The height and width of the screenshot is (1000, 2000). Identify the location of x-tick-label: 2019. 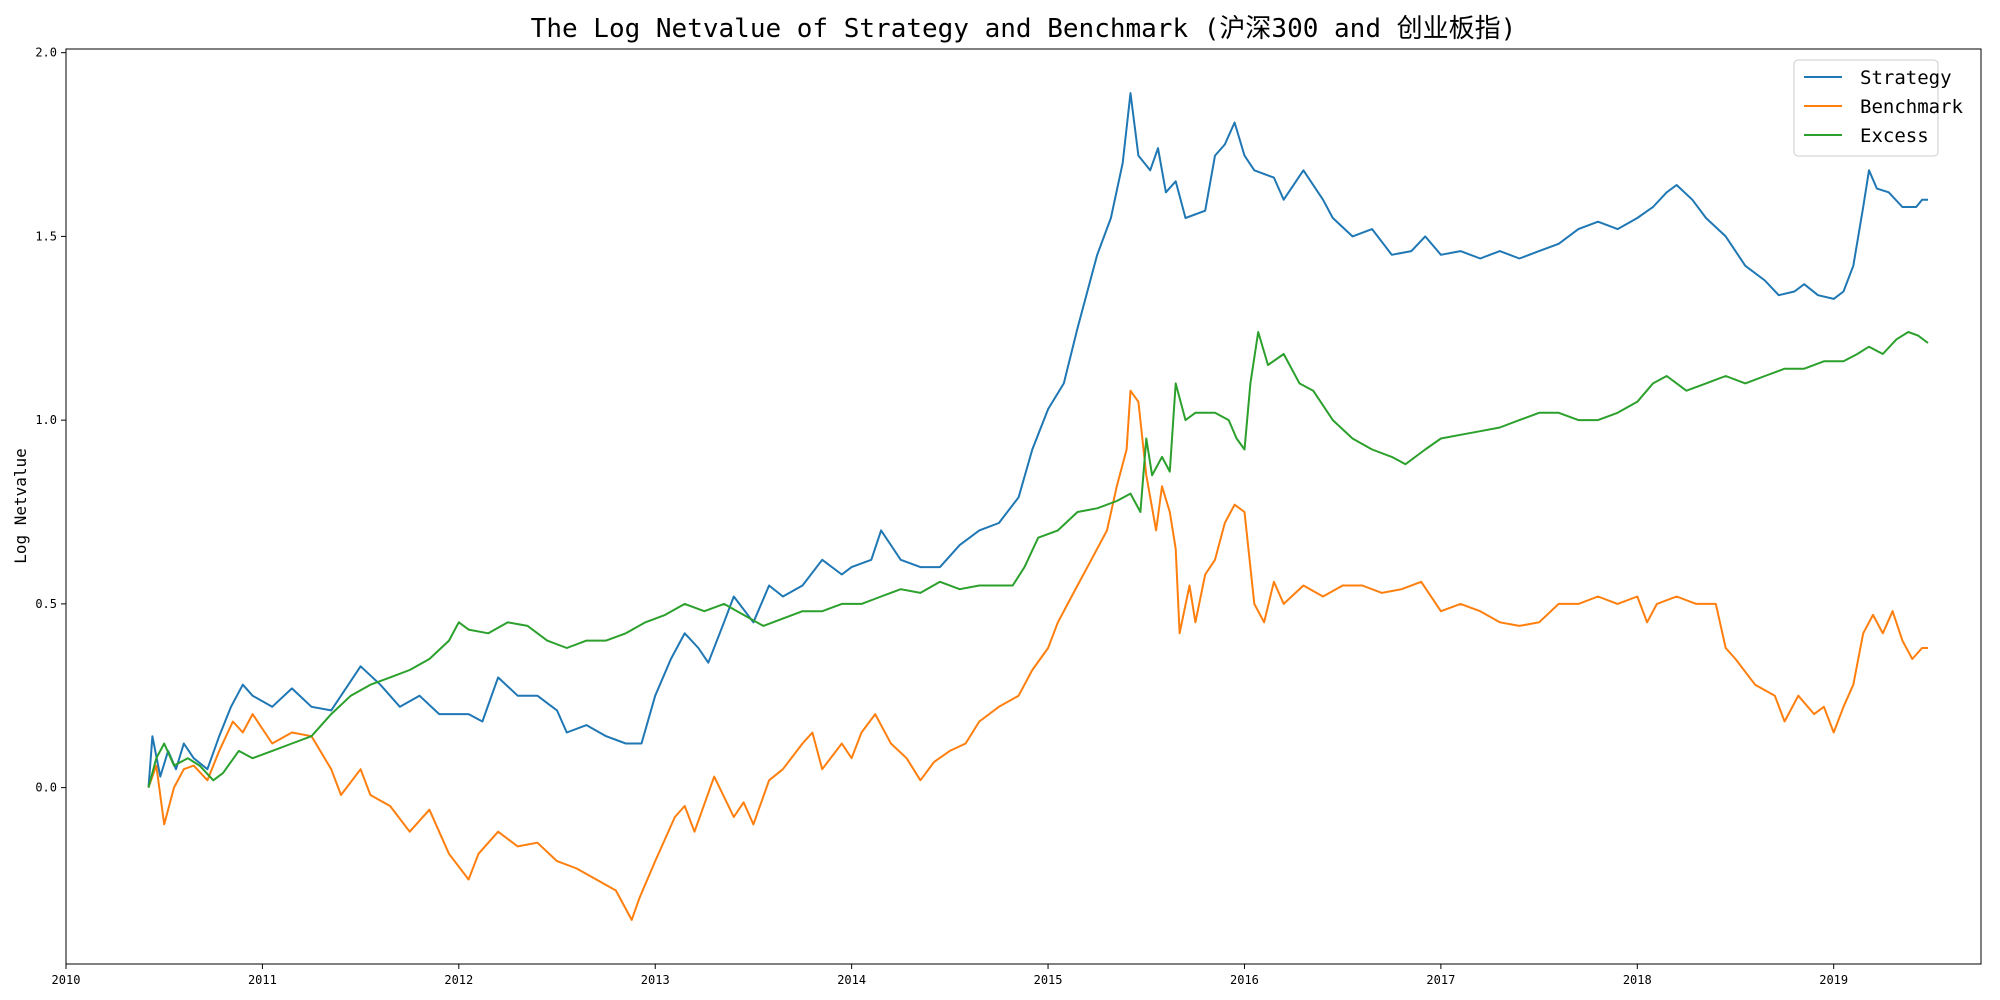
(1833, 980).